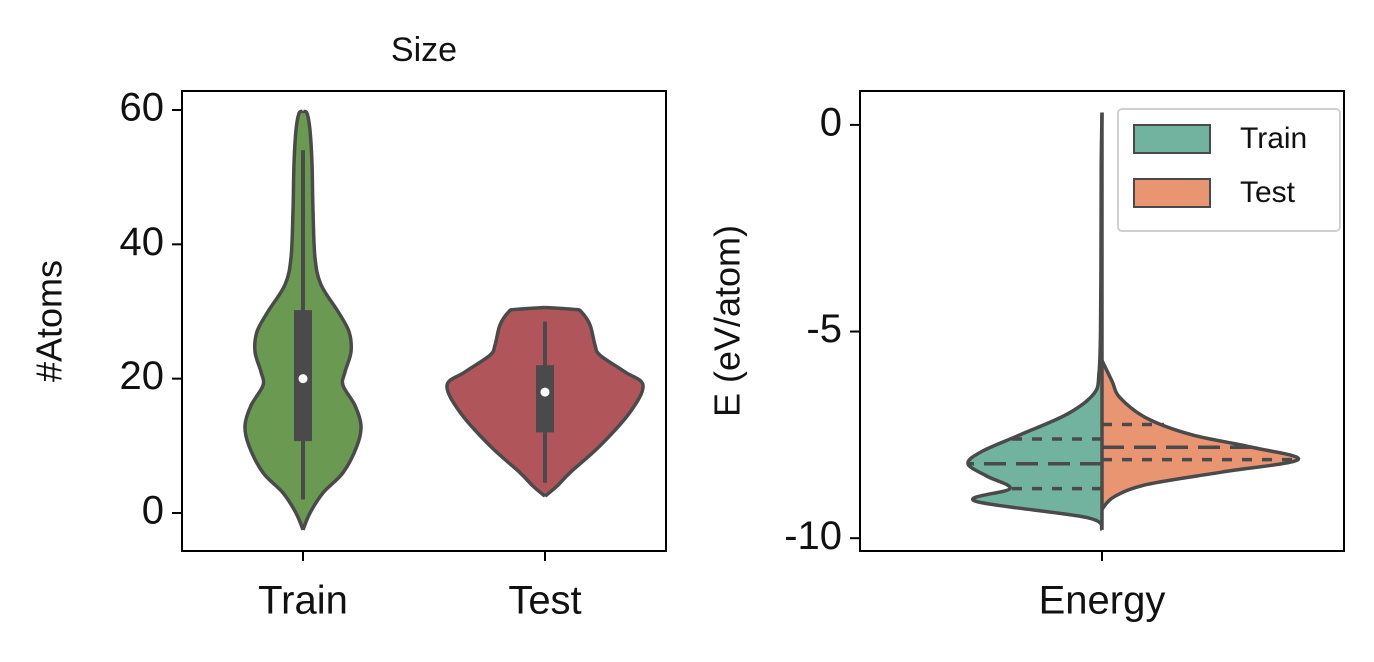 The height and width of the screenshot is (662, 1374). I want to click on y-tick-label: -5, so click(824, 329).